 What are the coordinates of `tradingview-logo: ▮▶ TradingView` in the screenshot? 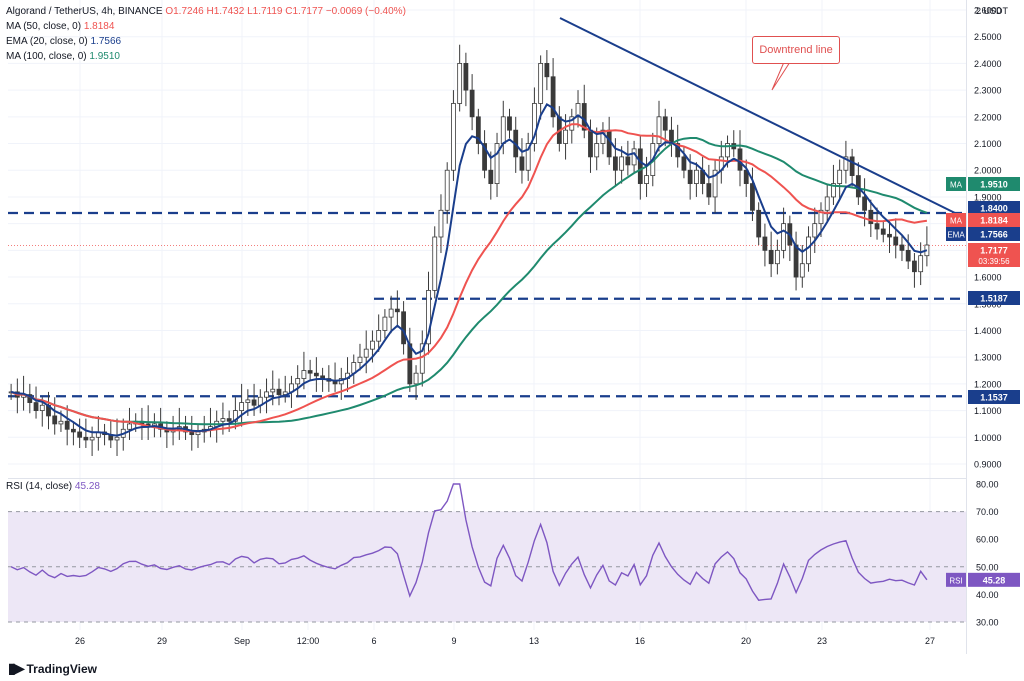 It's located at (52, 668).